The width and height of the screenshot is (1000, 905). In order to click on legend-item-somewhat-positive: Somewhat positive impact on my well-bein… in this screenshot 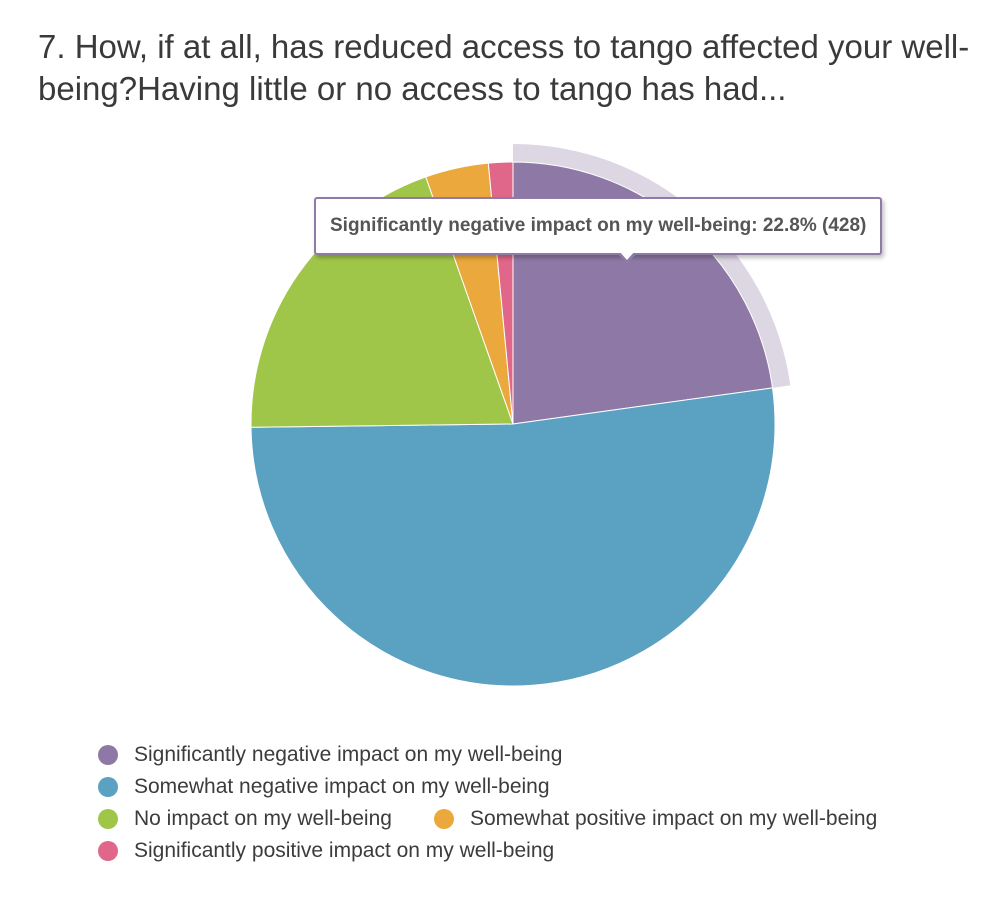, I will do `click(655, 819)`.